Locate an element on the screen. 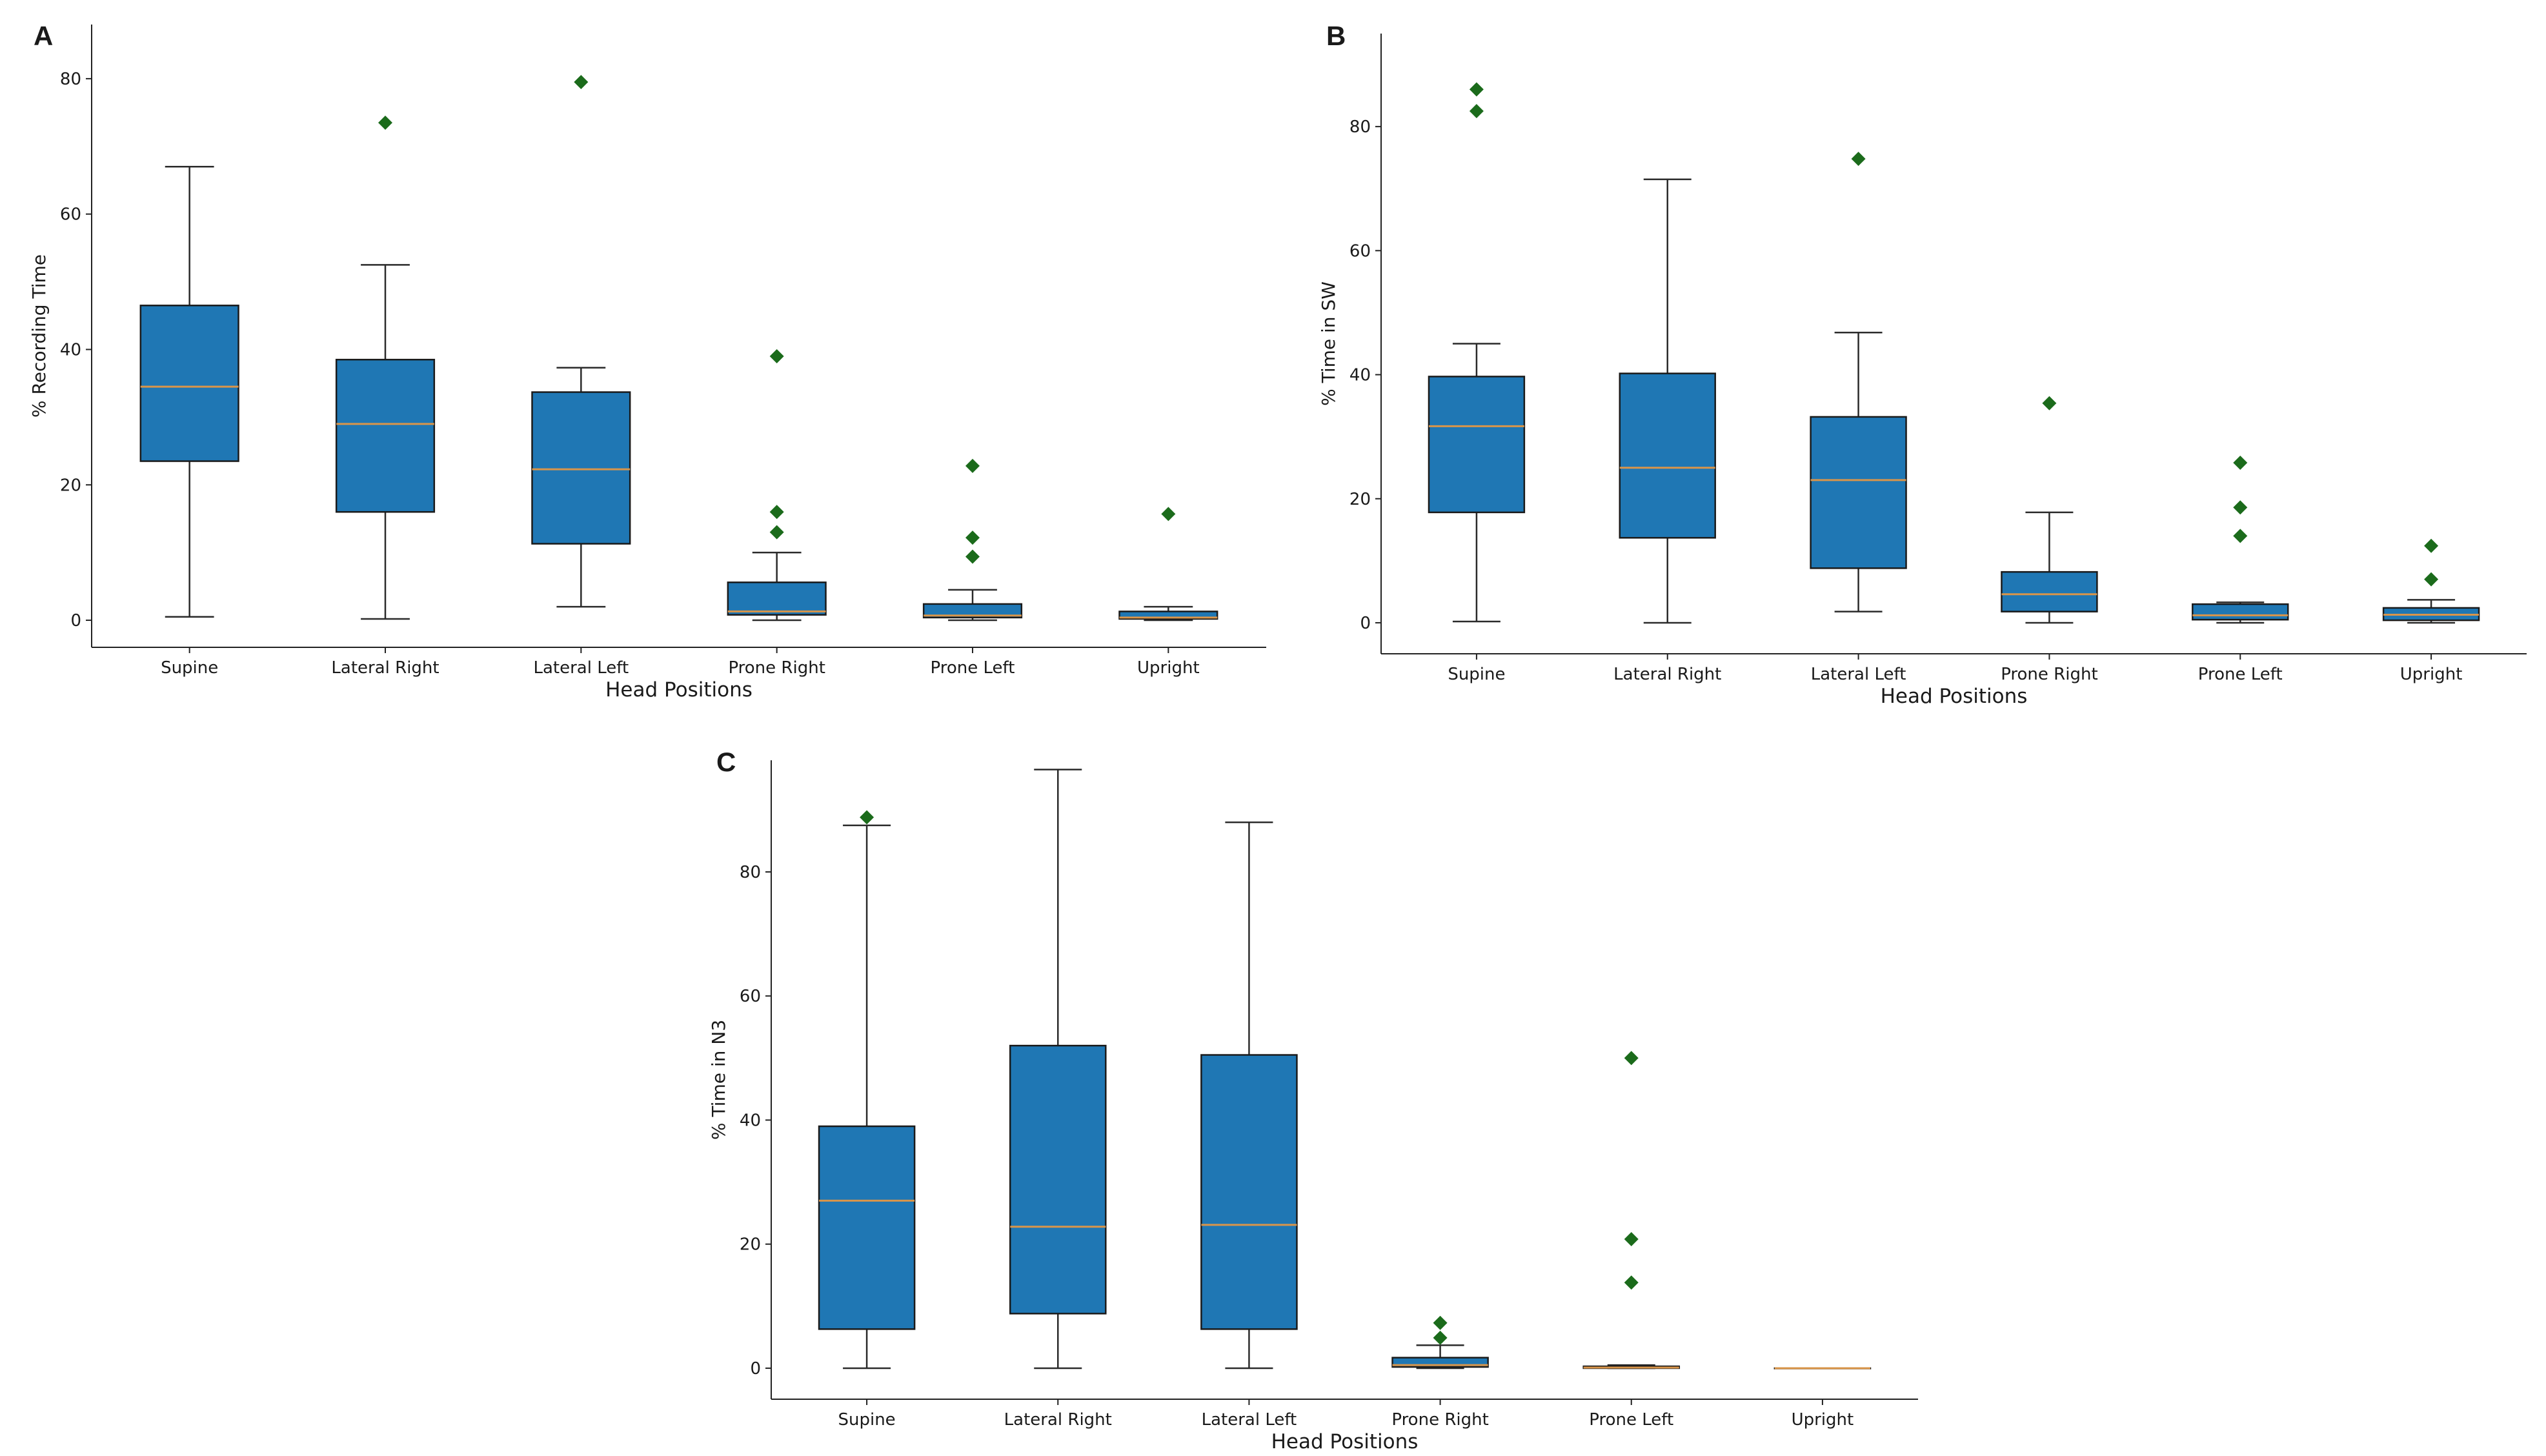 The width and height of the screenshot is (2546, 1456). panel-letter: A is located at coordinates (43, 36).